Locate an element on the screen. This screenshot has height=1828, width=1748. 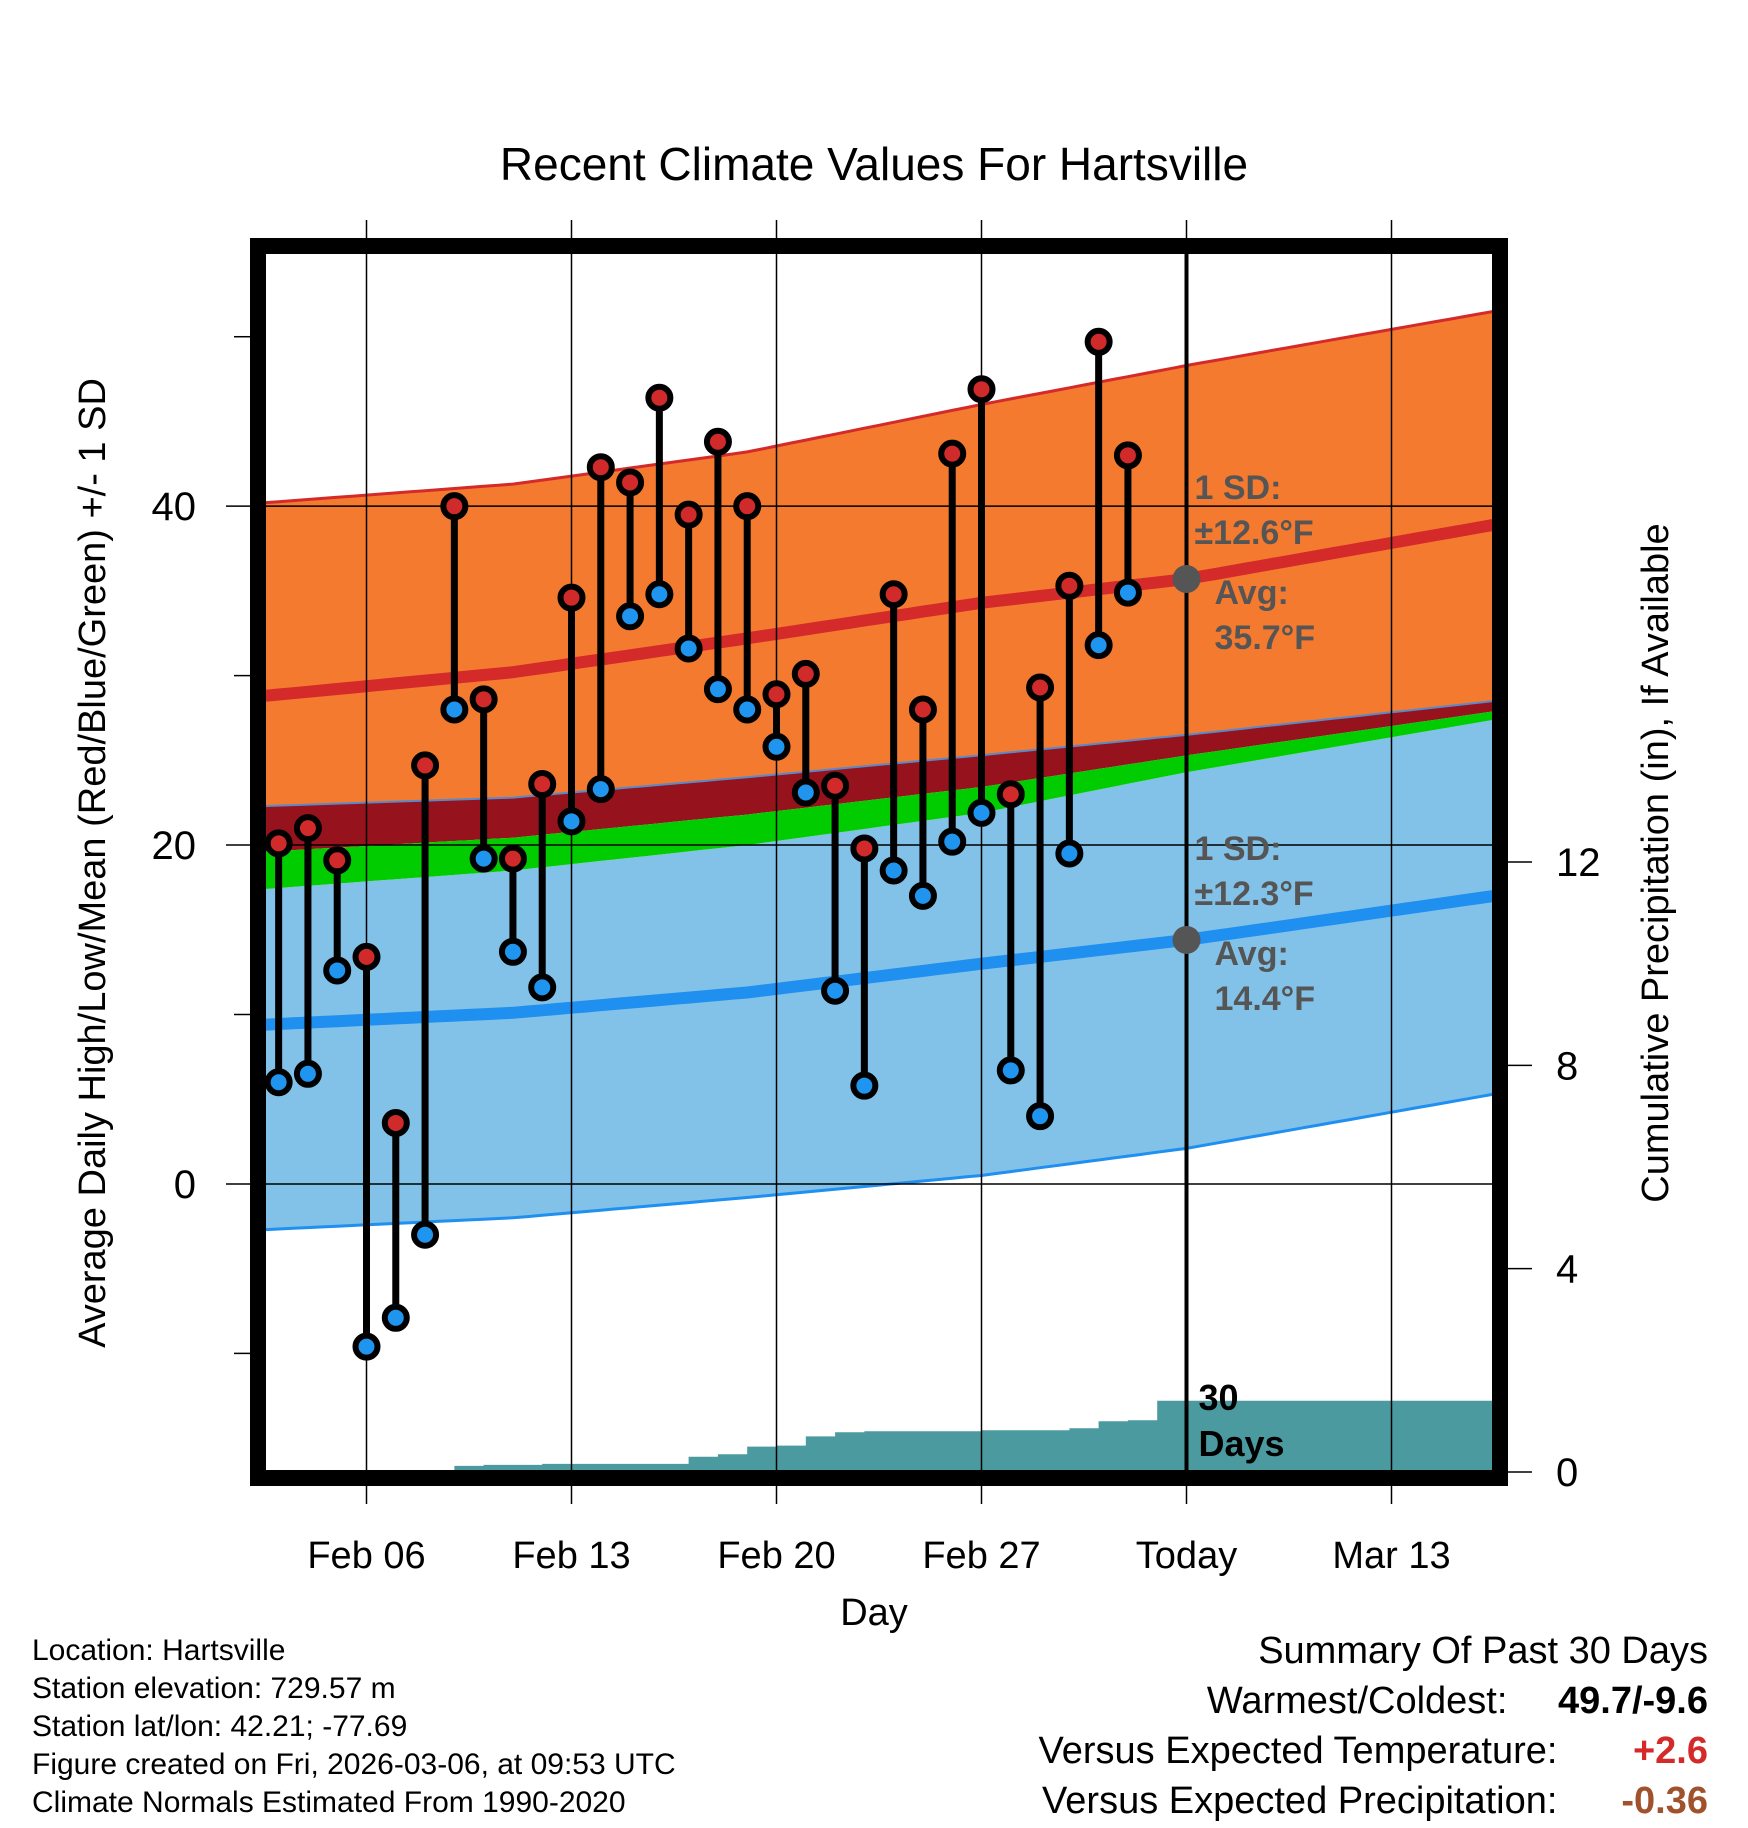
y2-tick-label-1: 4 is located at coordinates (1567, 1270).